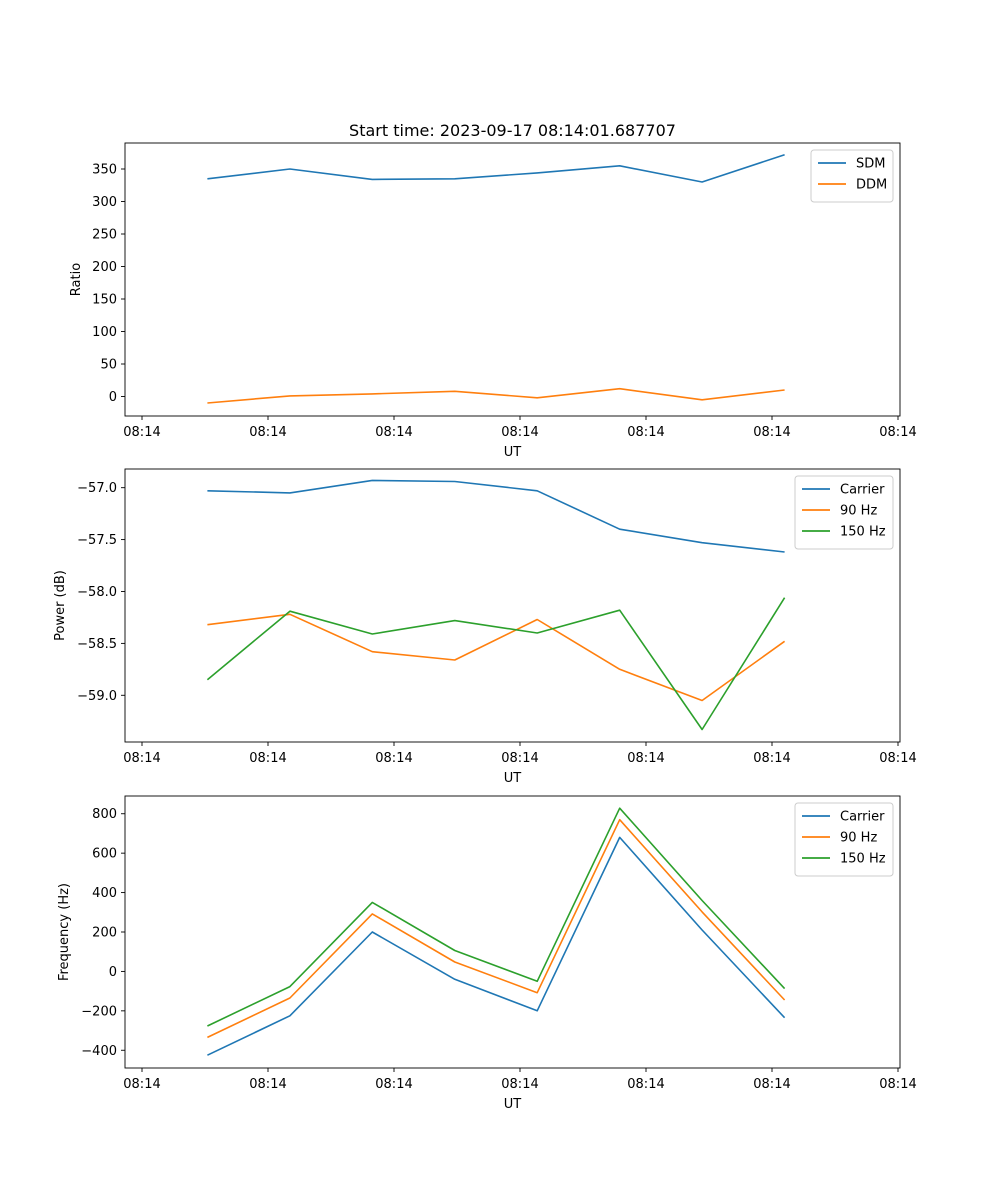 The width and height of the screenshot is (1000, 1200). I want to click on y-tick-label: 600, so click(104, 854).